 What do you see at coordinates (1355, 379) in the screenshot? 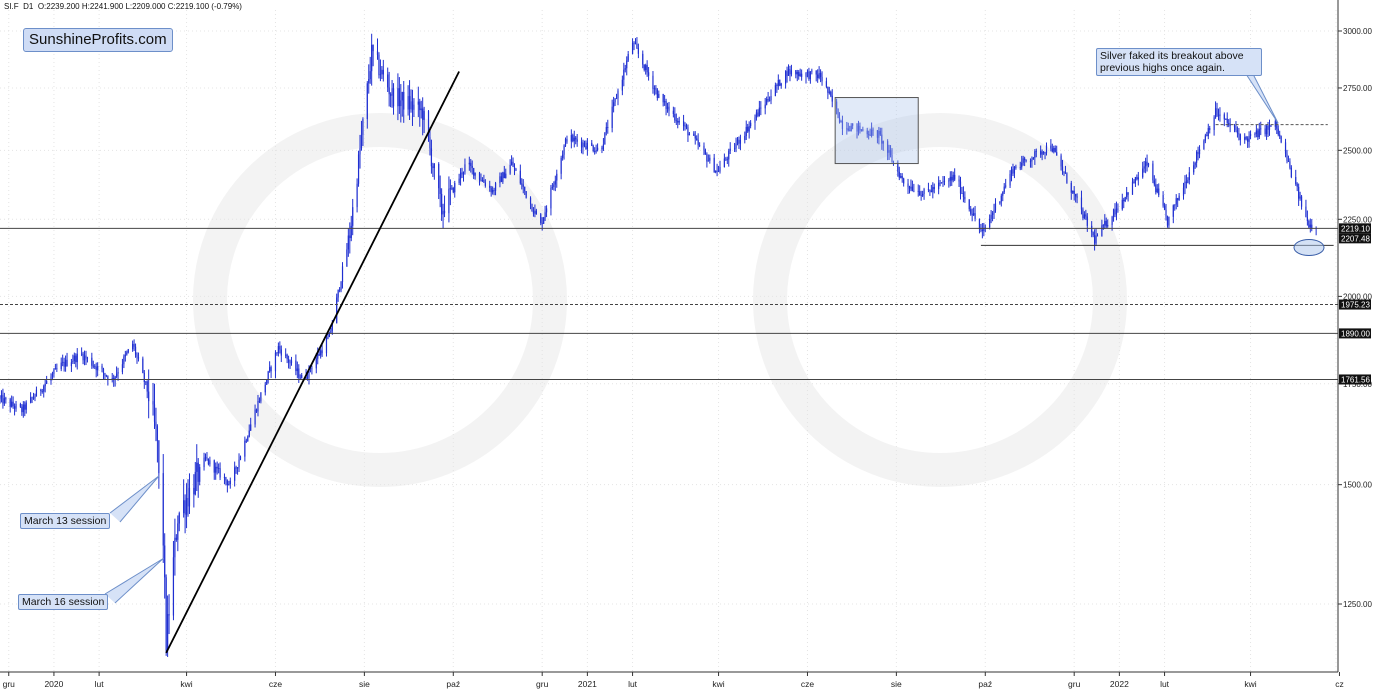
I see `price-tag-label: 1761.56` at bounding box center [1355, 379].